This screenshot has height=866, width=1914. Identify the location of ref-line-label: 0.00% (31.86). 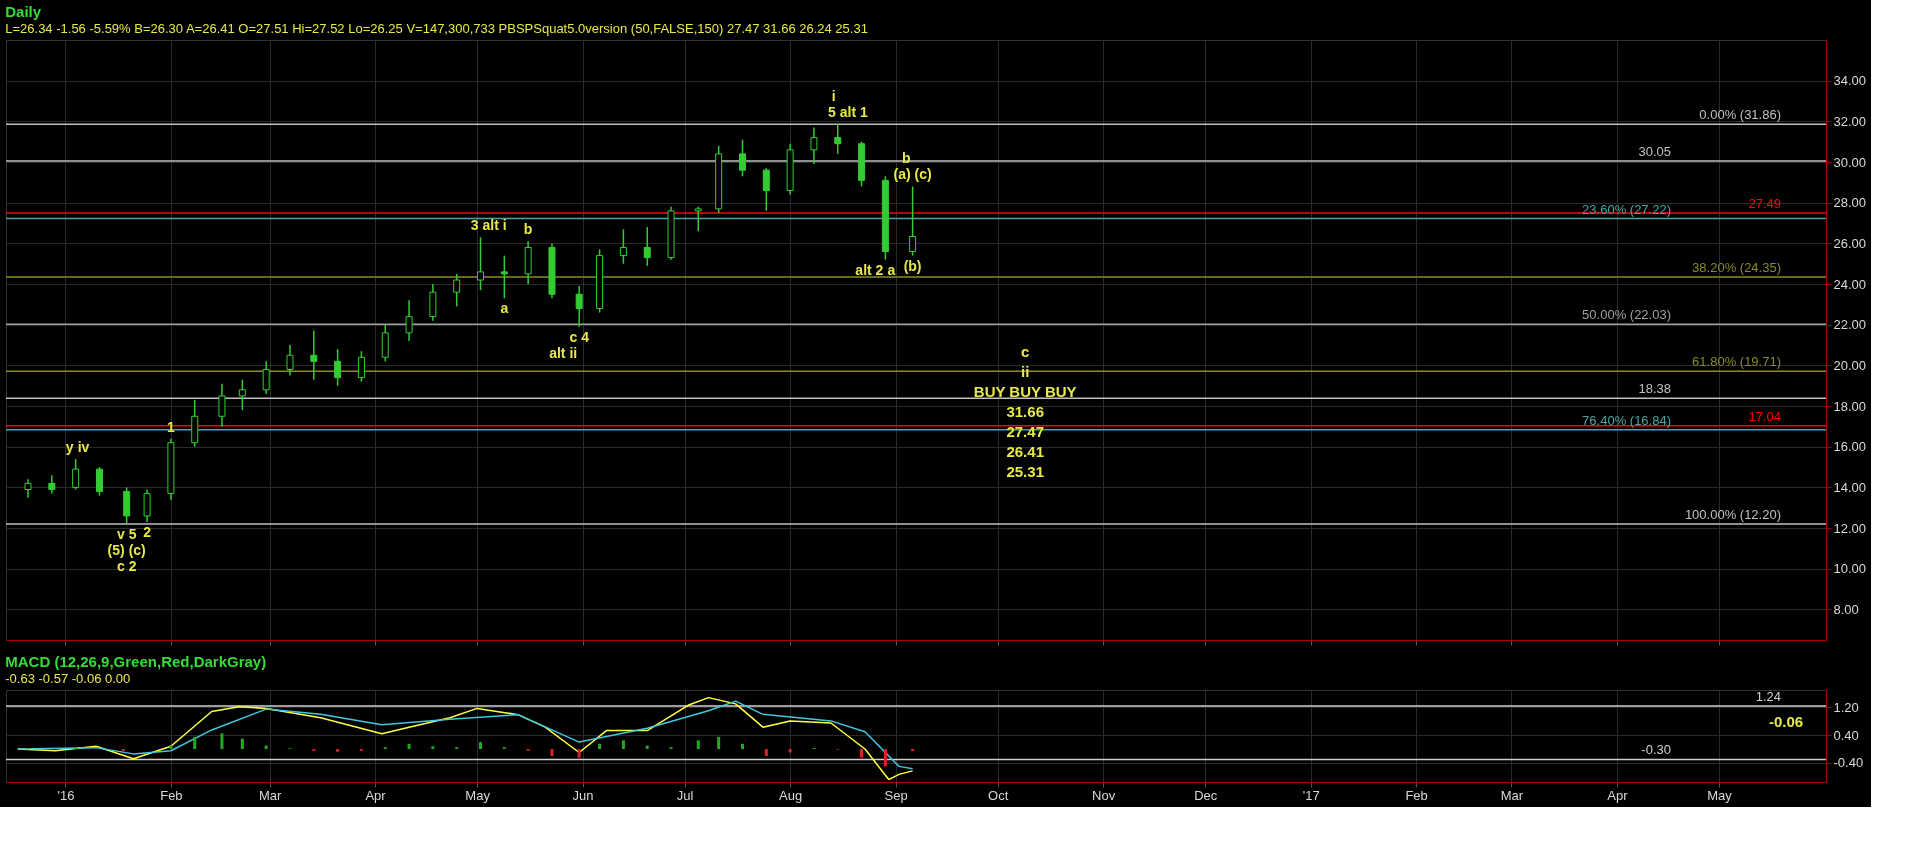
(1740, 115).